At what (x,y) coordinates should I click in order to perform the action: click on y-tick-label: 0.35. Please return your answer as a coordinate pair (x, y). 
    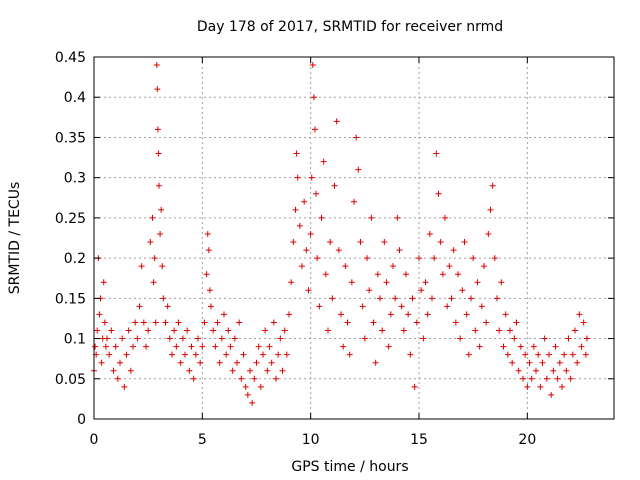
    Looking at the image, I should click on (70, 138).